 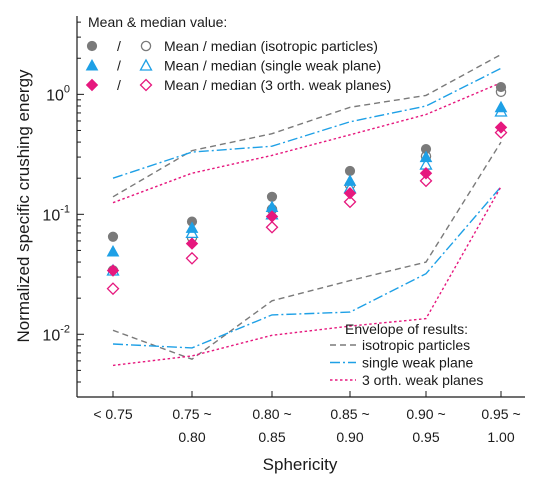 What do you see at coordinates (416, 345) in the screenshot?
I see `legend-envelope-label: isotropic particles` at bounding box center [416, 345].